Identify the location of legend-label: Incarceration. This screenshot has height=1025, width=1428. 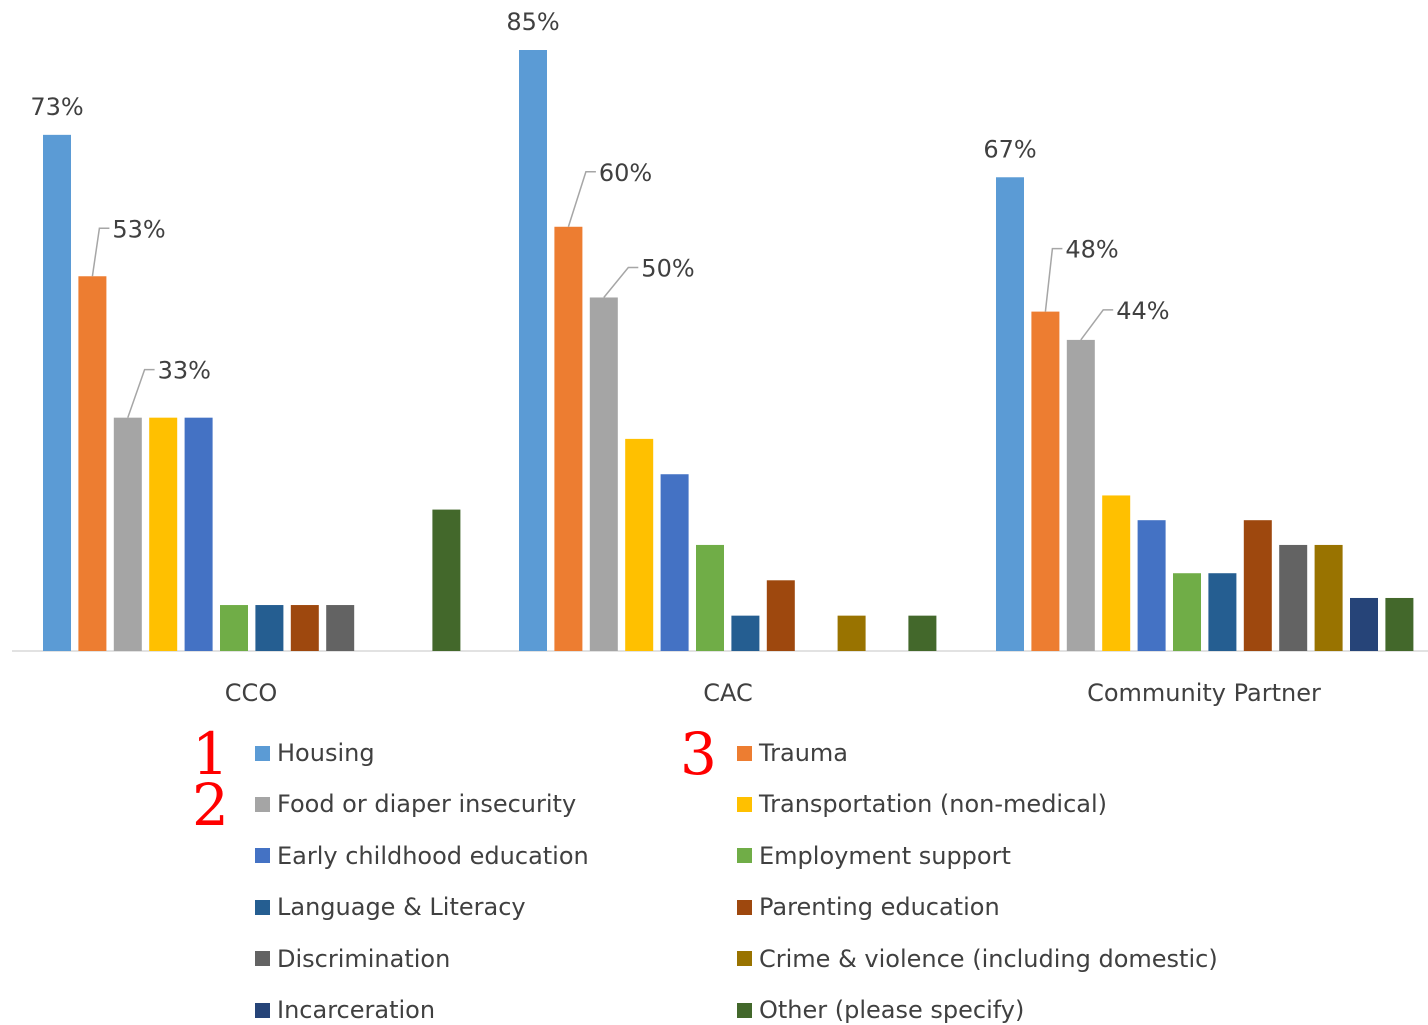
(356, 1010).